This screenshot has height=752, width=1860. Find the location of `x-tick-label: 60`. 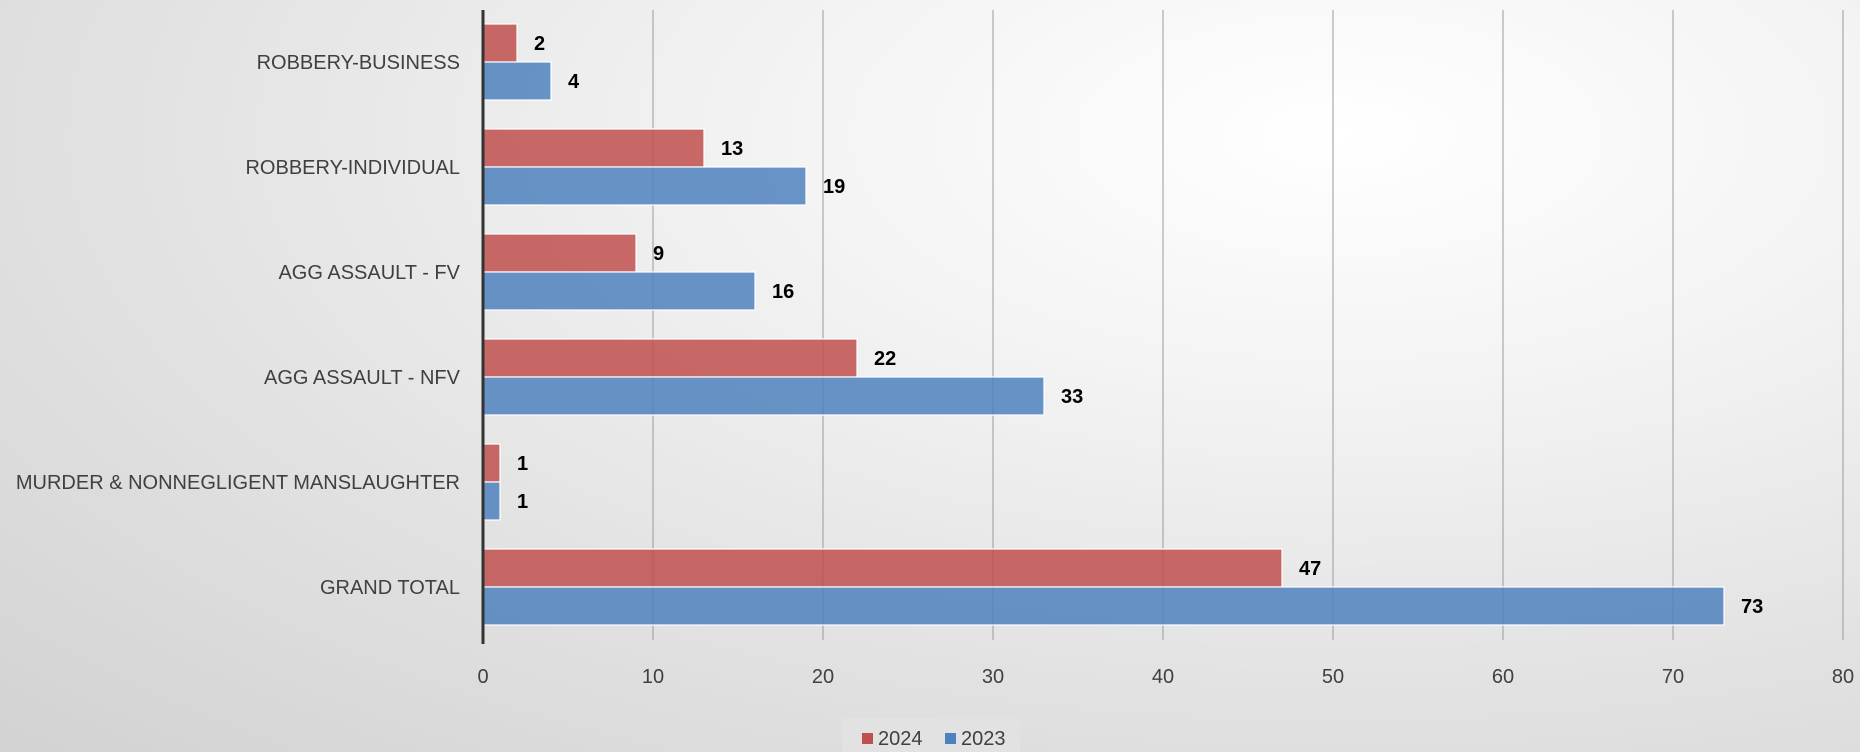

x-tick-label: 60 is located at coordinates (1503, 677).